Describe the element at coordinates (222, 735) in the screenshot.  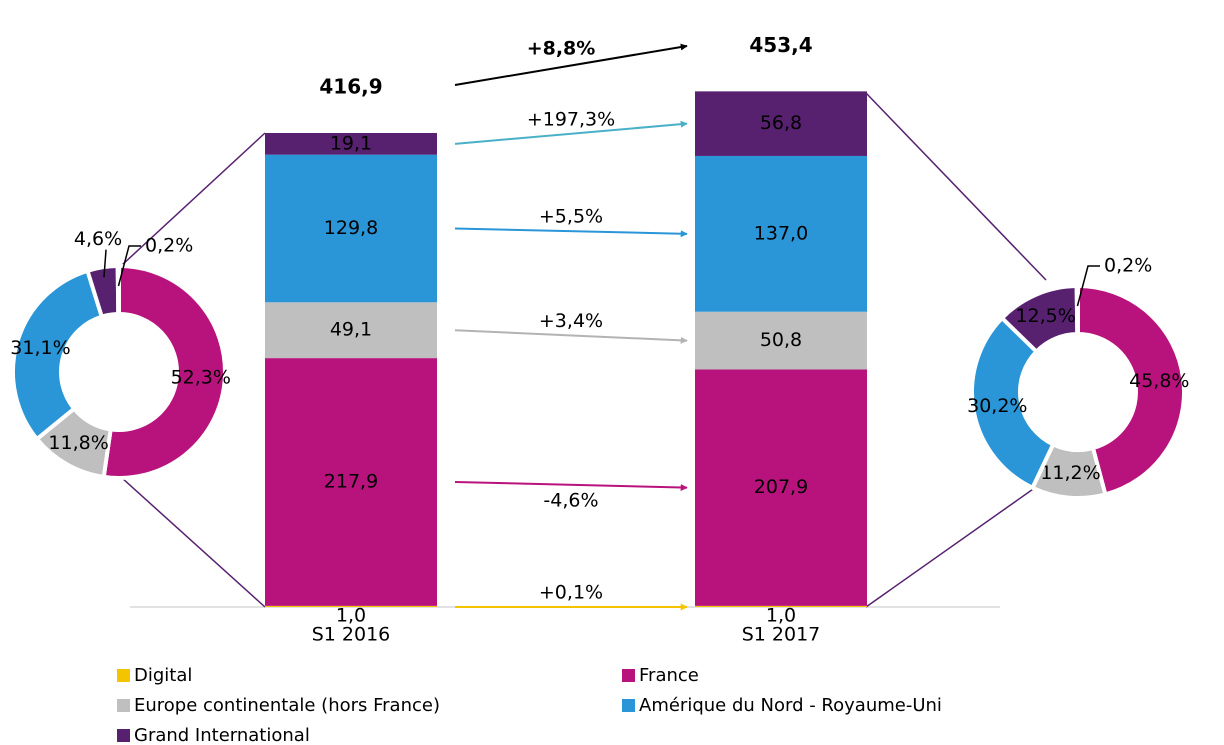
I see `legend-label: Grand International` at that location.